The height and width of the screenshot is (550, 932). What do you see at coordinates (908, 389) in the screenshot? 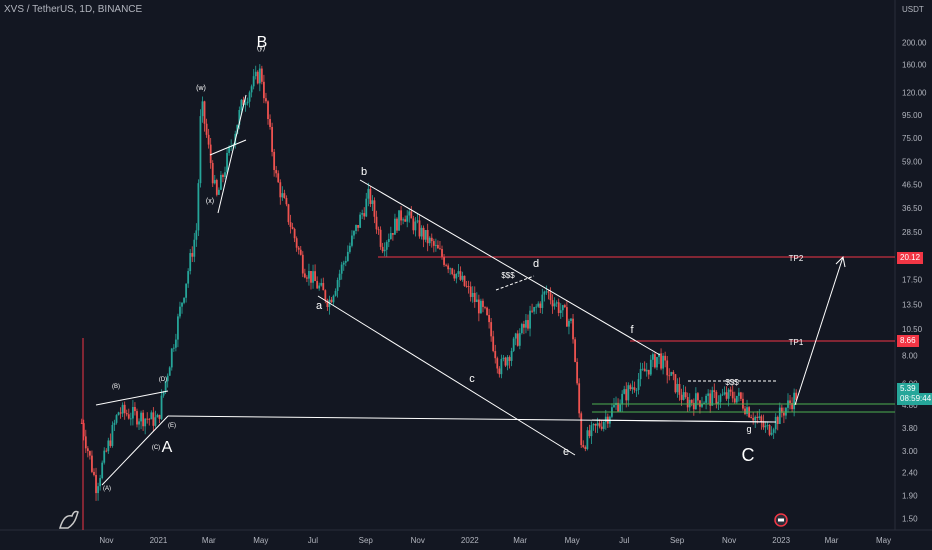
I see `current-price-badge: 5.39` at bounding box center [908, 389].